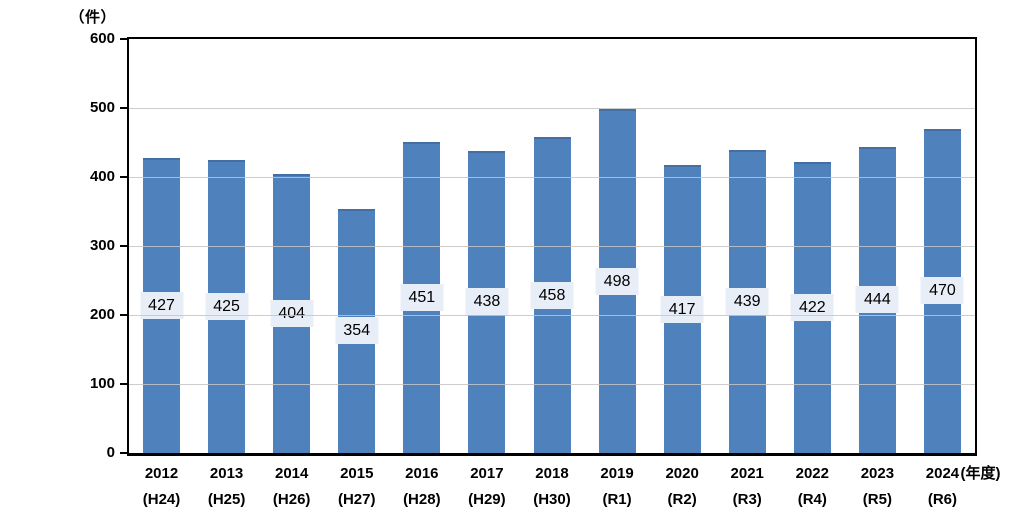 The height and width of the screenshot is (522, 1024). What do you see at coordinates (747, 499) in the screenshot?
I see `x-axis-era: (R3)` at bounding box center [747, 499].